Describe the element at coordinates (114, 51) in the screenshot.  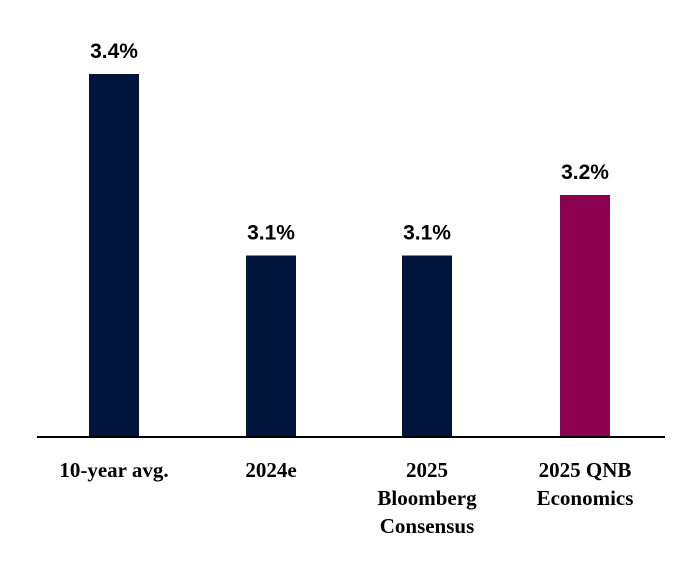
I see `value-label-0: 3.4%` at that location.